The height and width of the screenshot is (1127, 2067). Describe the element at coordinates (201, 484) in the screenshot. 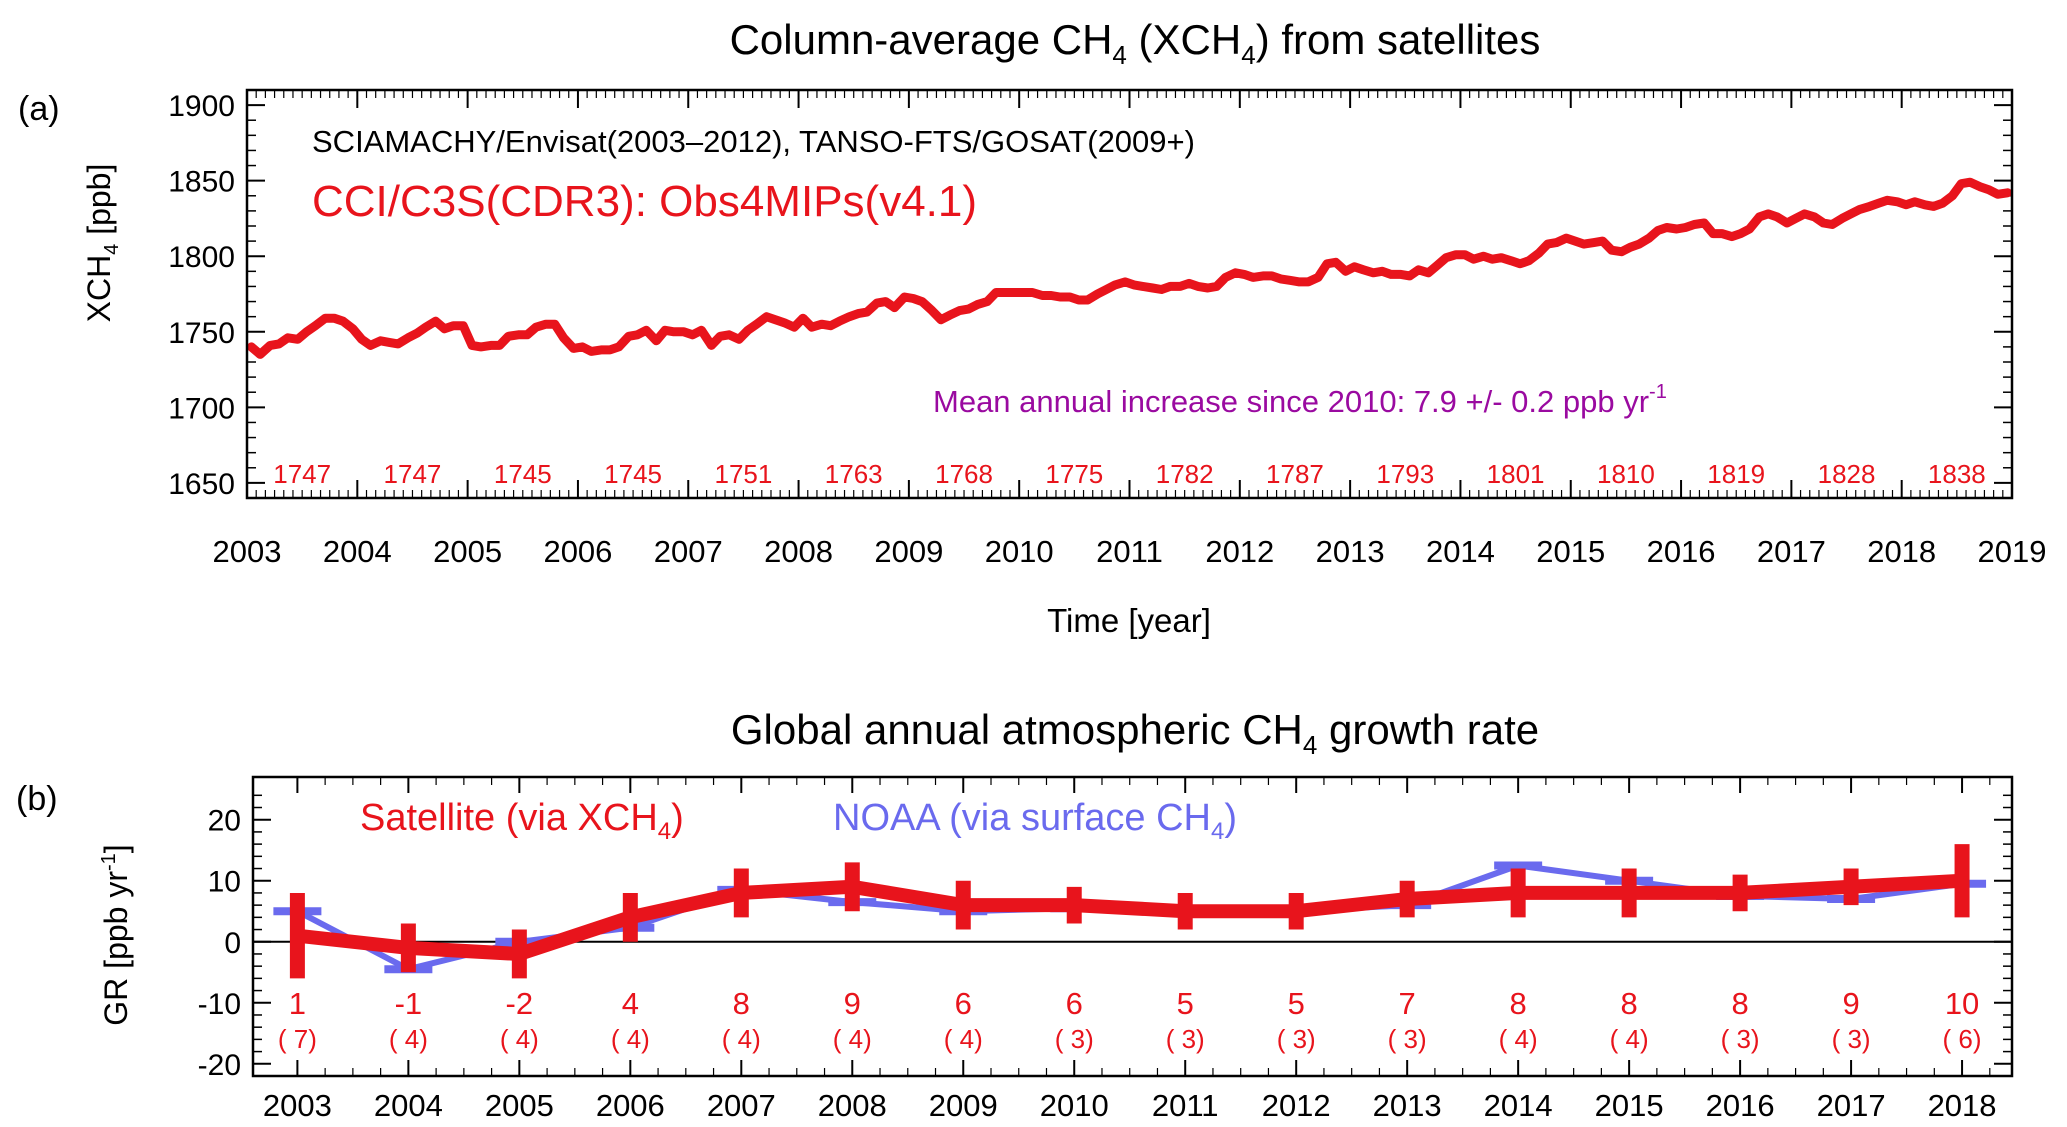

I see `panel-a-ytick-label: 1650` at that location.